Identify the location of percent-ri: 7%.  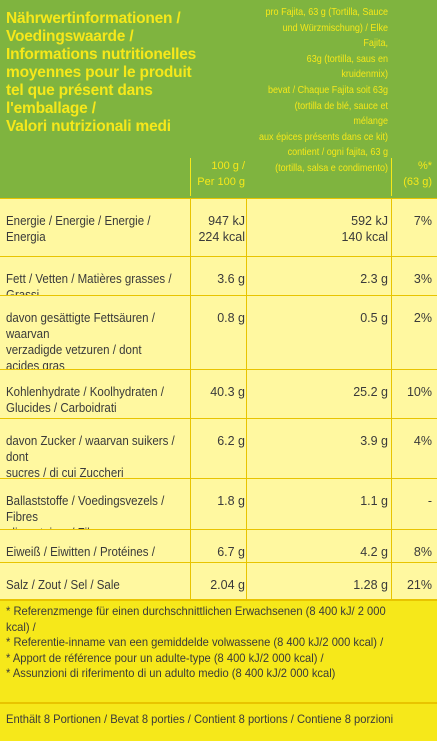
(422, 221).